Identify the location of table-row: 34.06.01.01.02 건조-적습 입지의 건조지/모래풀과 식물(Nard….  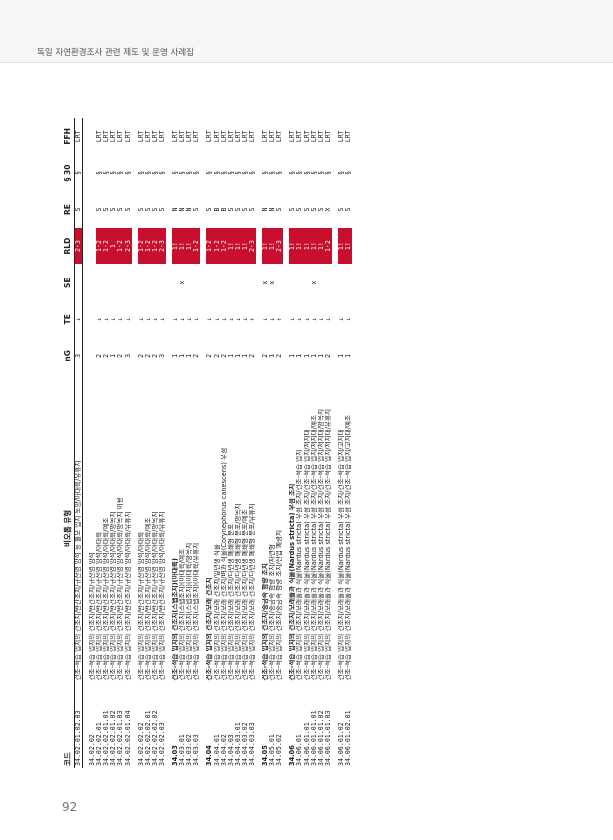
(321, 443).